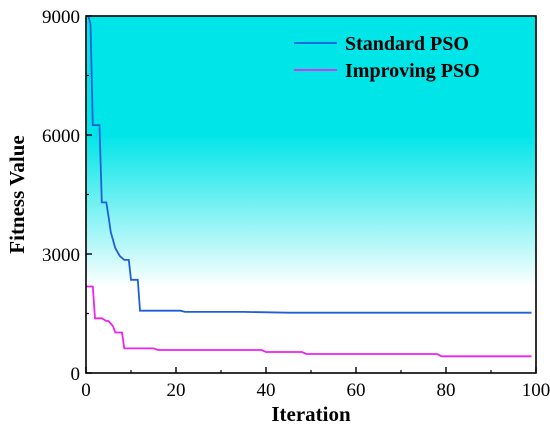 The image size is (550, 437). What do you see at coordinates (76, 374) in the screenshot?
I see `y-tick-label: 0` at bounding box center [76, 374].